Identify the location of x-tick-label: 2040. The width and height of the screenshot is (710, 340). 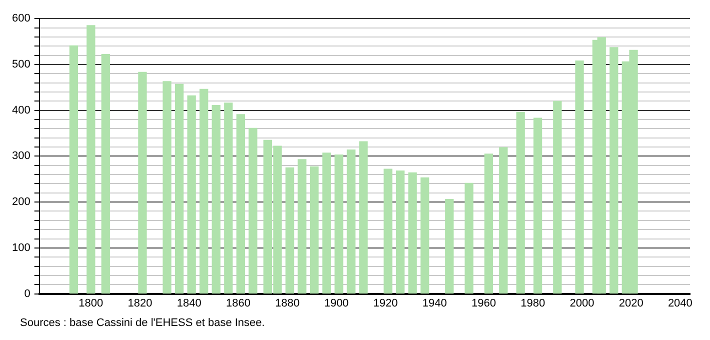
(680, 303).